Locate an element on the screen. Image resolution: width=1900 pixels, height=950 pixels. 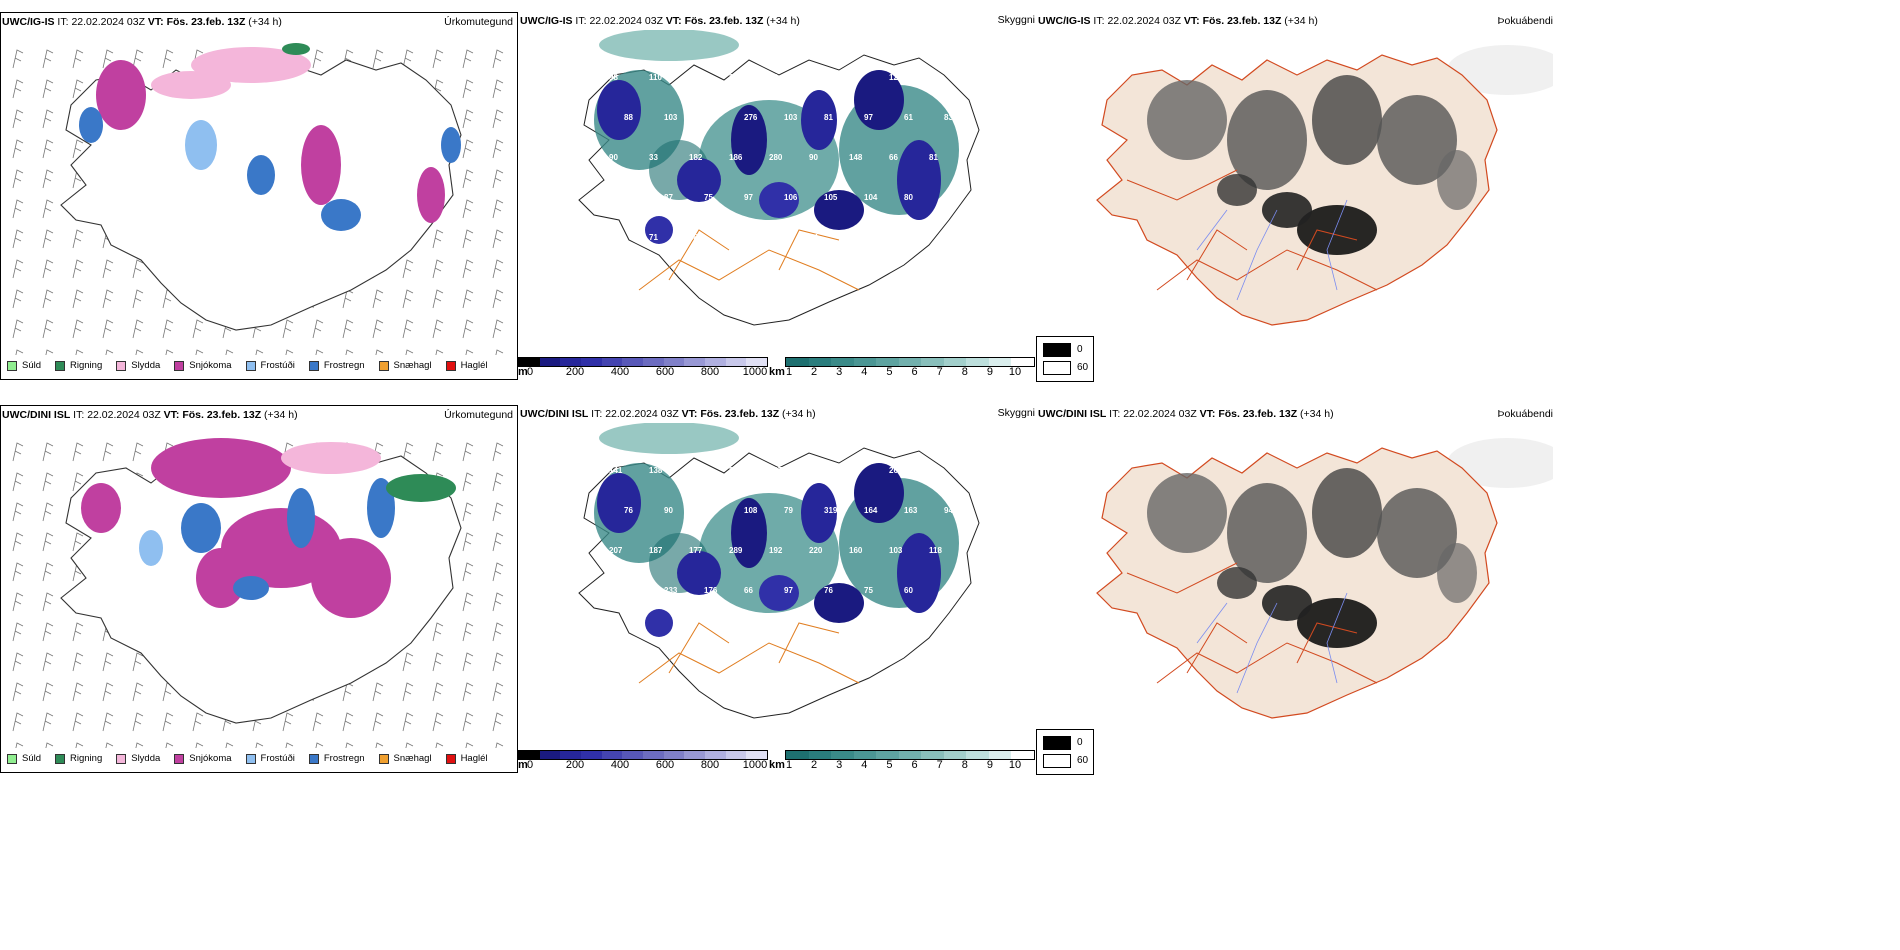
legend-item: Snjókoma is located at coordinates (203, 365).